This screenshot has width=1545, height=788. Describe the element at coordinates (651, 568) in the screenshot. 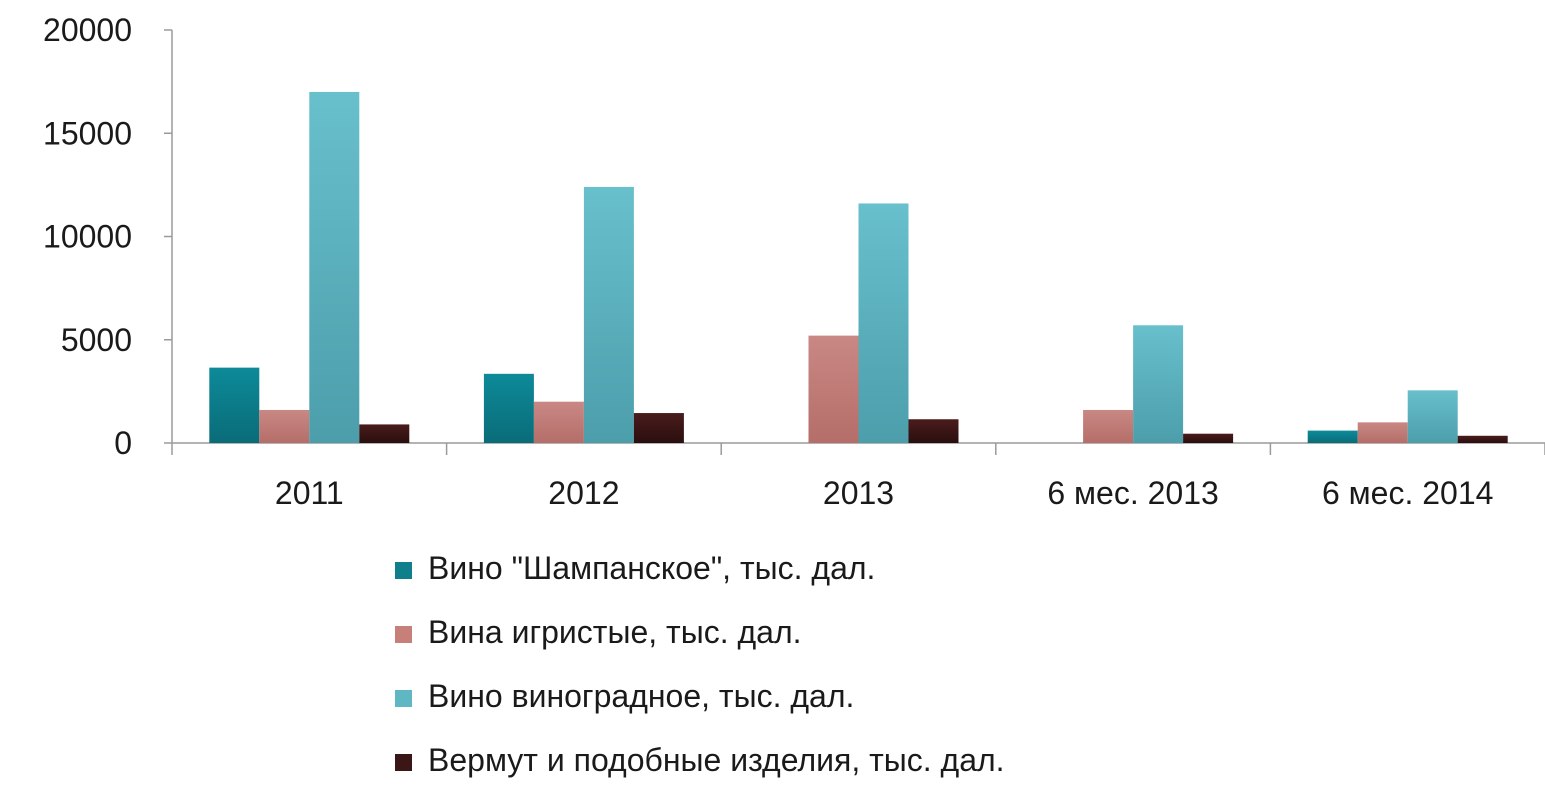

I see `legend-label: Вино "Шампанское", тыс. дал.` at that location.